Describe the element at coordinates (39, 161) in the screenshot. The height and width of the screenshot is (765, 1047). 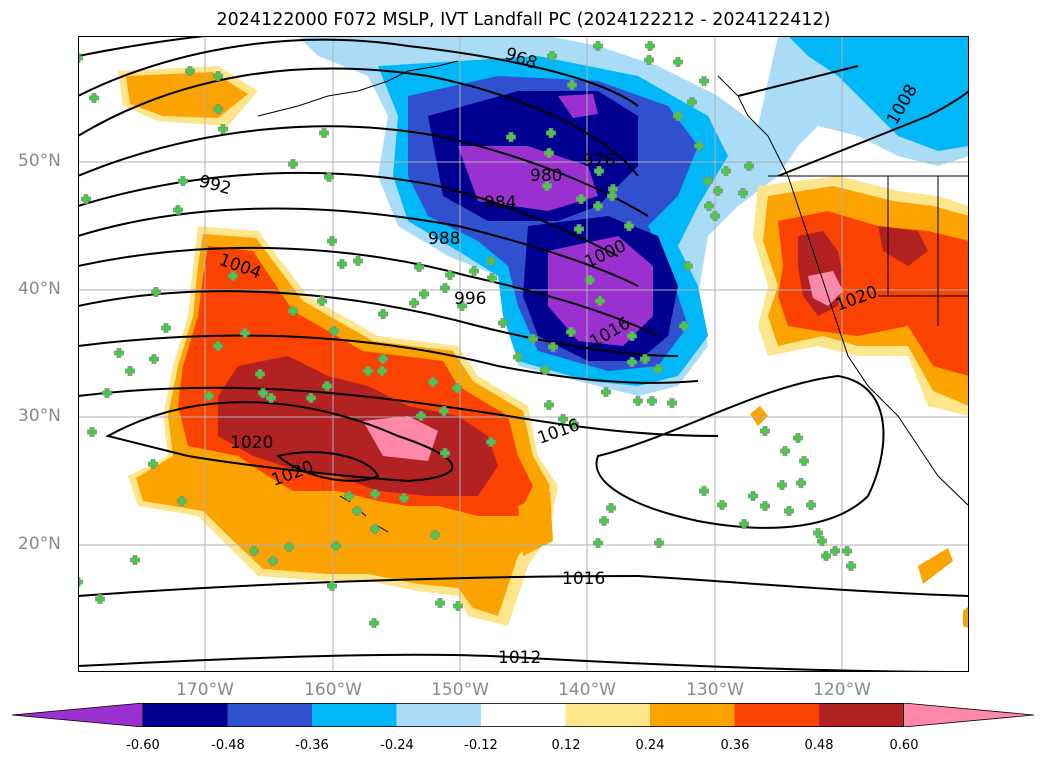
I see `latitude-label: 50°N` at that location.